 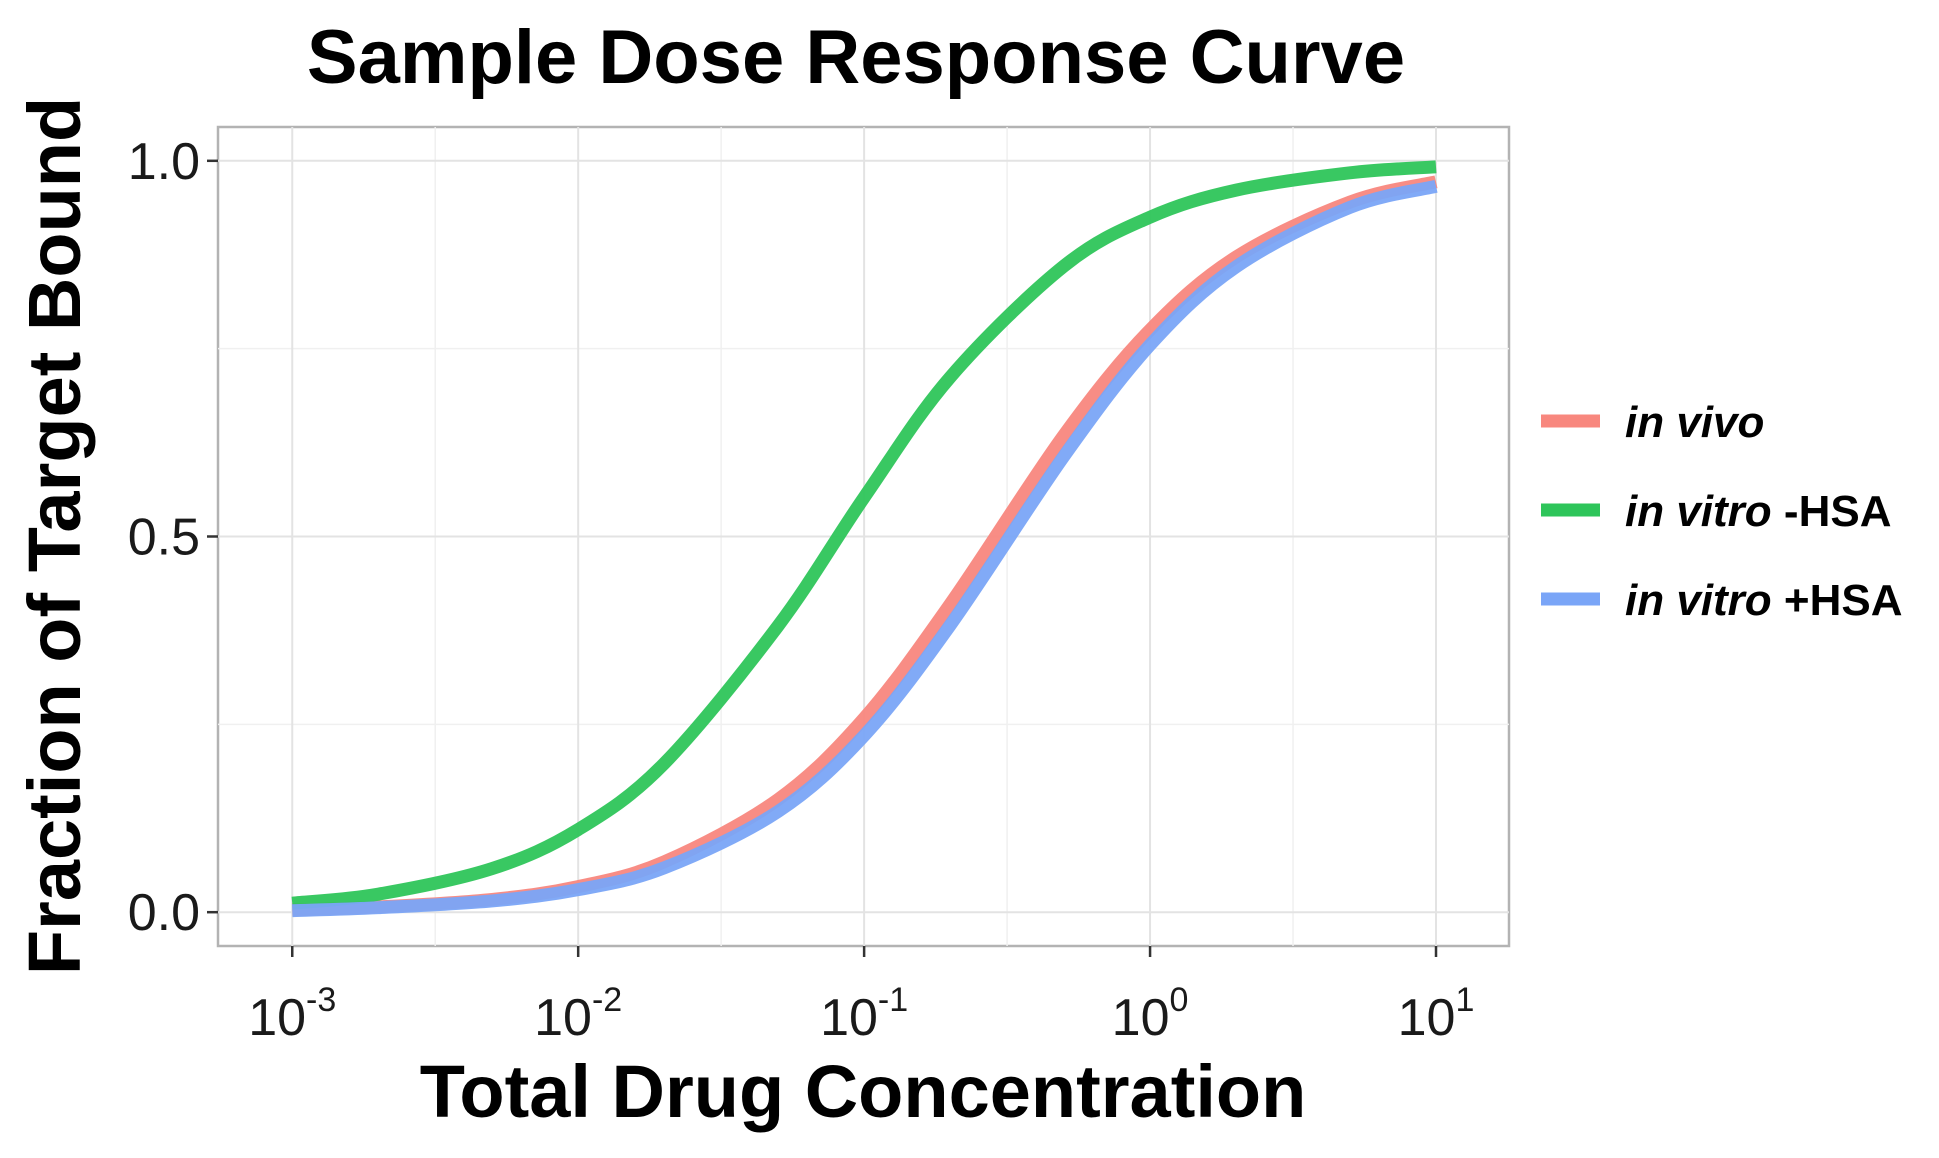 I want to click on y-axis-title: Fraction of Target Bound, so click(x=54, y=536).